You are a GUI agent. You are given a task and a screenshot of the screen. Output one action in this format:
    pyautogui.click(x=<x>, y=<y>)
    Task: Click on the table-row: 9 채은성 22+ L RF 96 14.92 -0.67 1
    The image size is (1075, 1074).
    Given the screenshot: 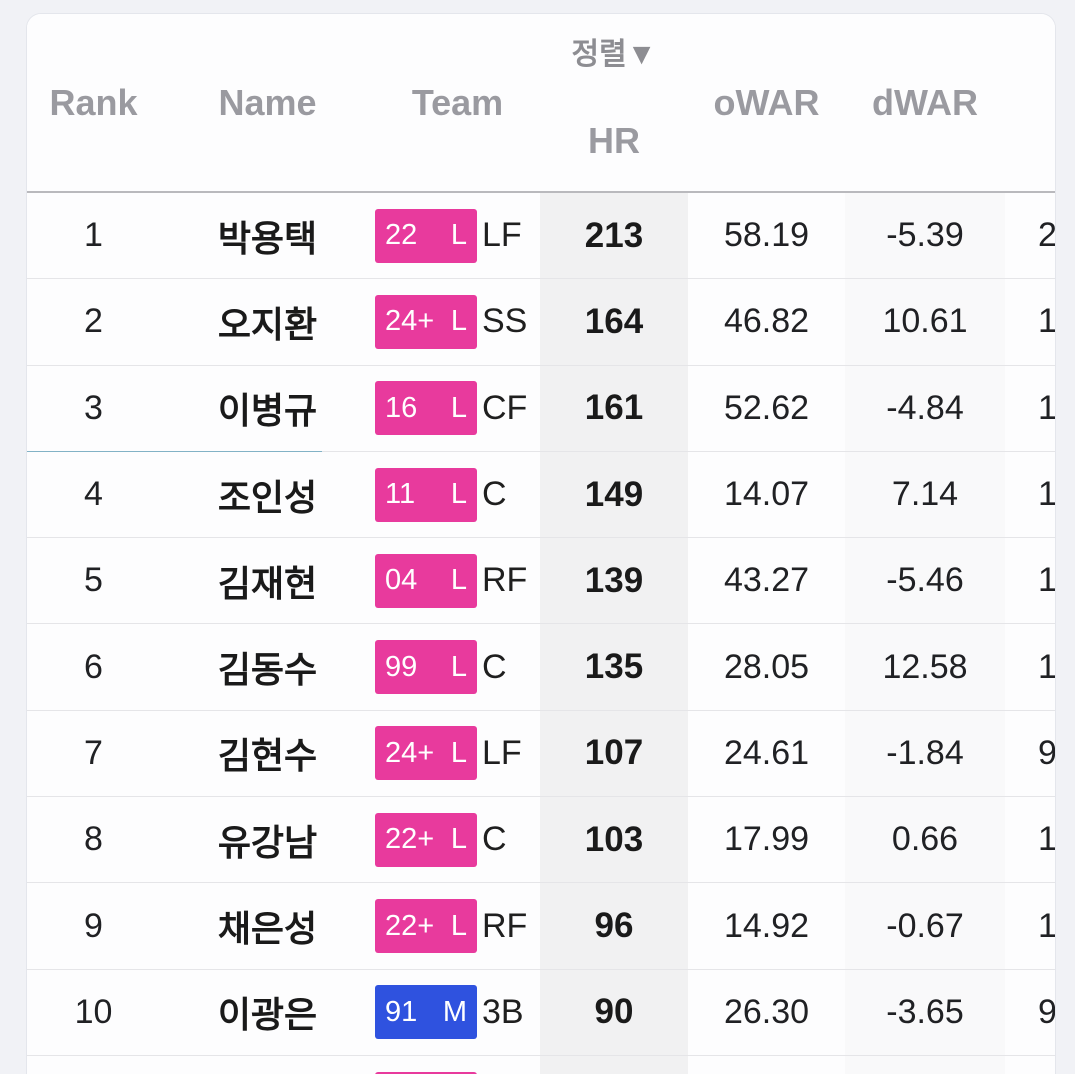 What is the action you would take?
    pyautogui.click(x=541, y=926)
    